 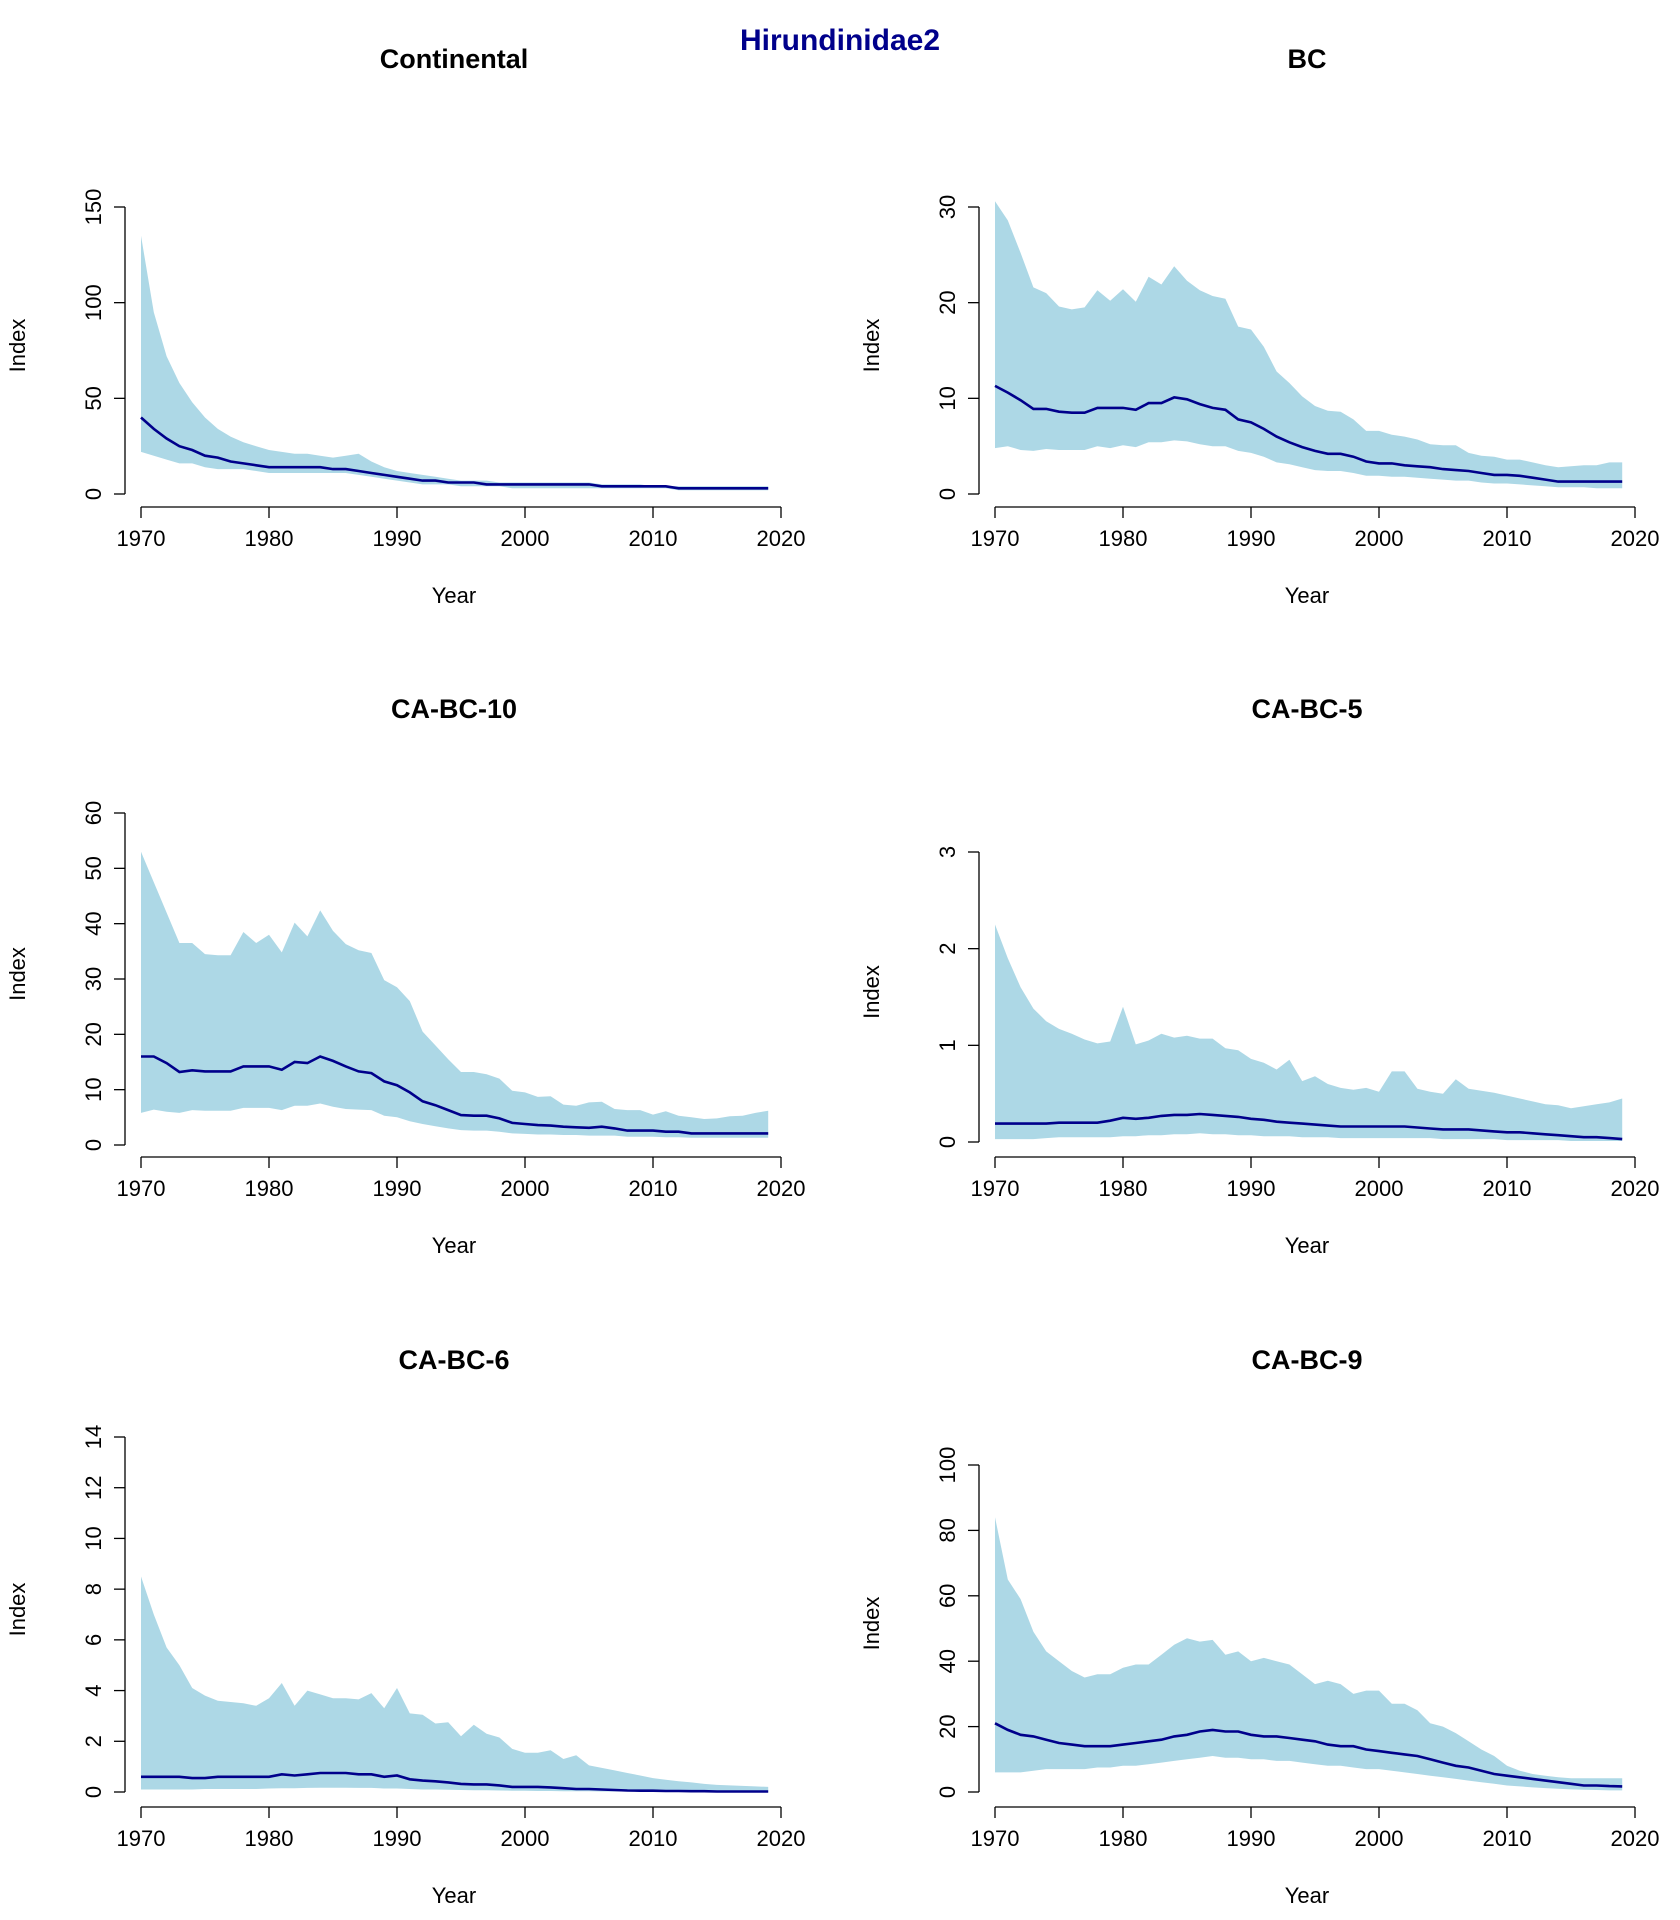 What do you see at coordinates (947, 852) in the screenshot?
I see `y-tick-label: 3` at bounding box center [947, 852].